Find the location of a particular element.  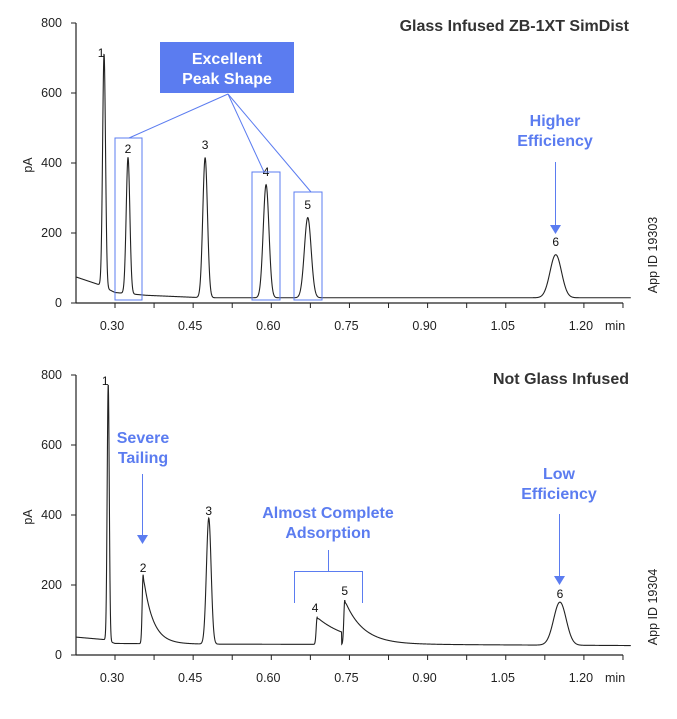

bracket is located at coordinates (328, 576).